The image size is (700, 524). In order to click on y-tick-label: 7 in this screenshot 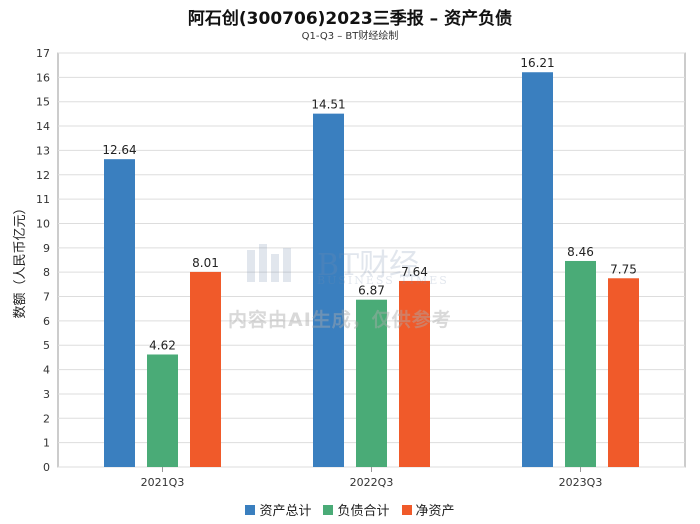, I will do `click(46, 297)`.